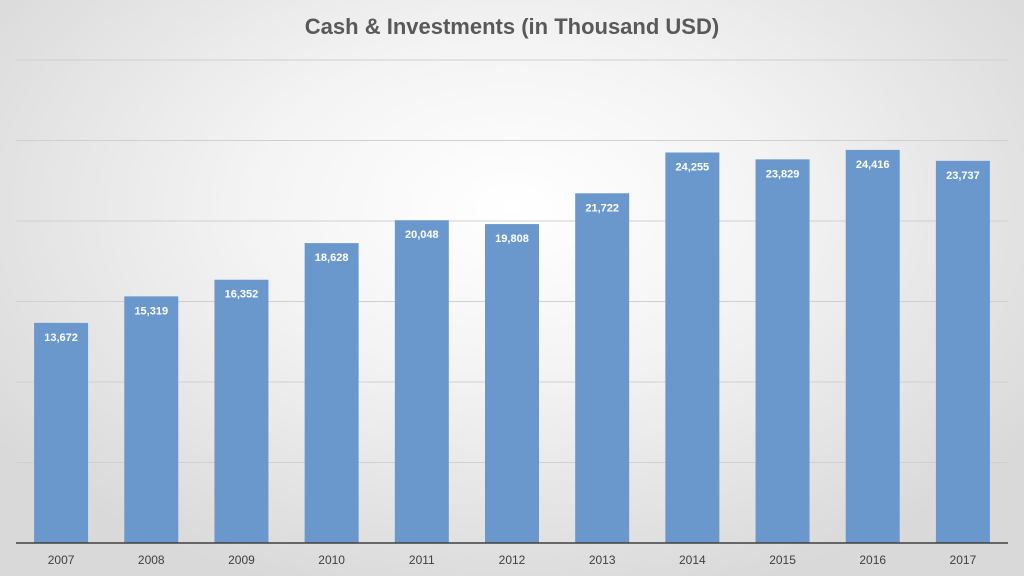 This screenshot has width=1024, height=576. I want to click on data-label-2017: 23,737, so click(963, 176).